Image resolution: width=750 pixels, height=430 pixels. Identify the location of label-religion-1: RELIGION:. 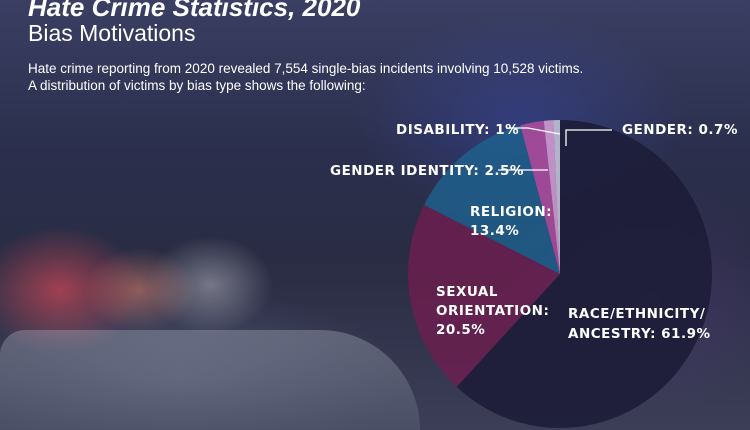
(511, 212).